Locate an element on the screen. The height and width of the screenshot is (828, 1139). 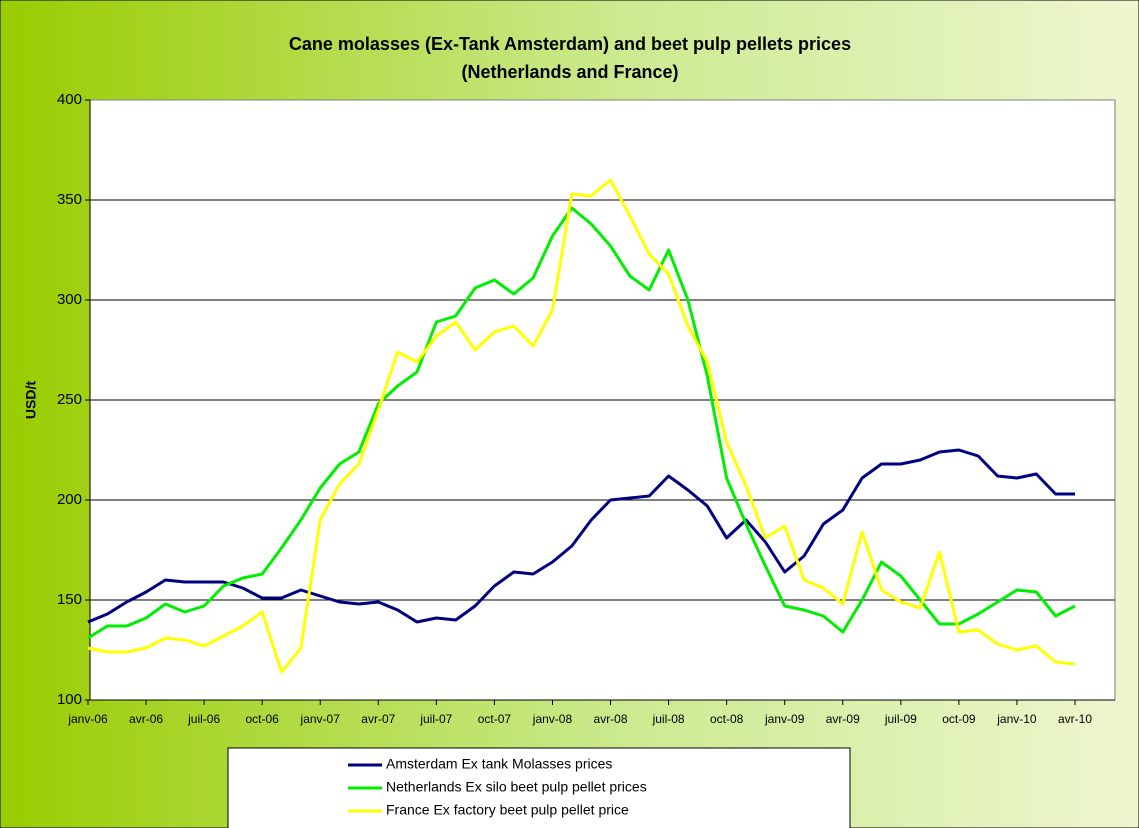
x-tick-label: avr-06 is located at coordinates (146, 719).